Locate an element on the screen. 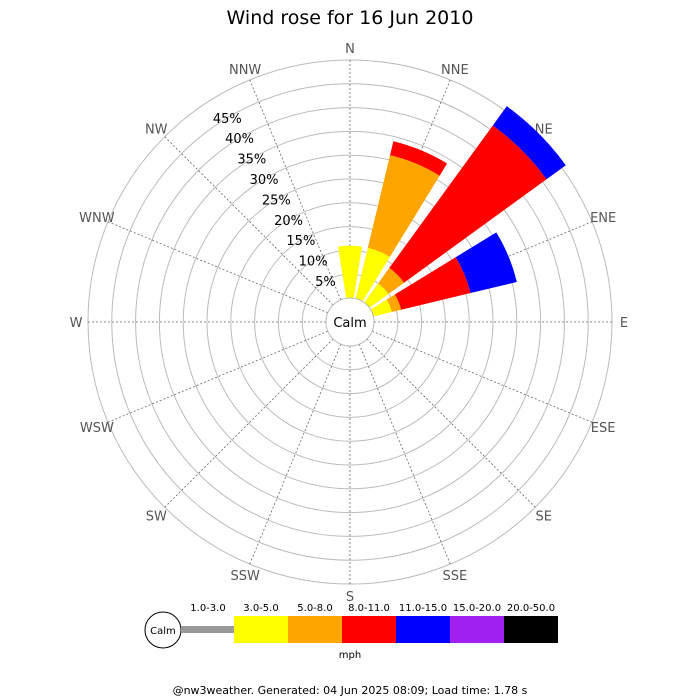  bar-nne-8.0-11.0 is located at coordinates (419, 158).